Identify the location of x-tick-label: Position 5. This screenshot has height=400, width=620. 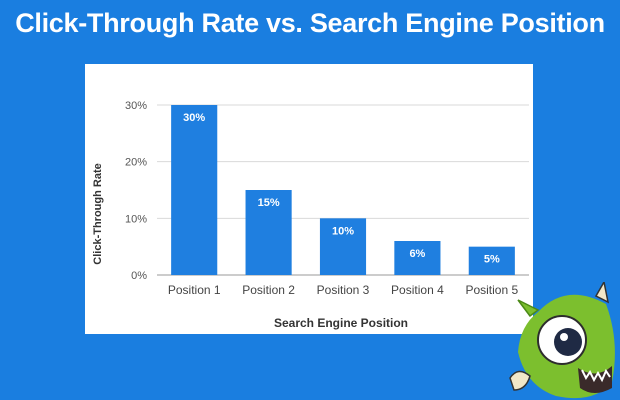
(491, 290).